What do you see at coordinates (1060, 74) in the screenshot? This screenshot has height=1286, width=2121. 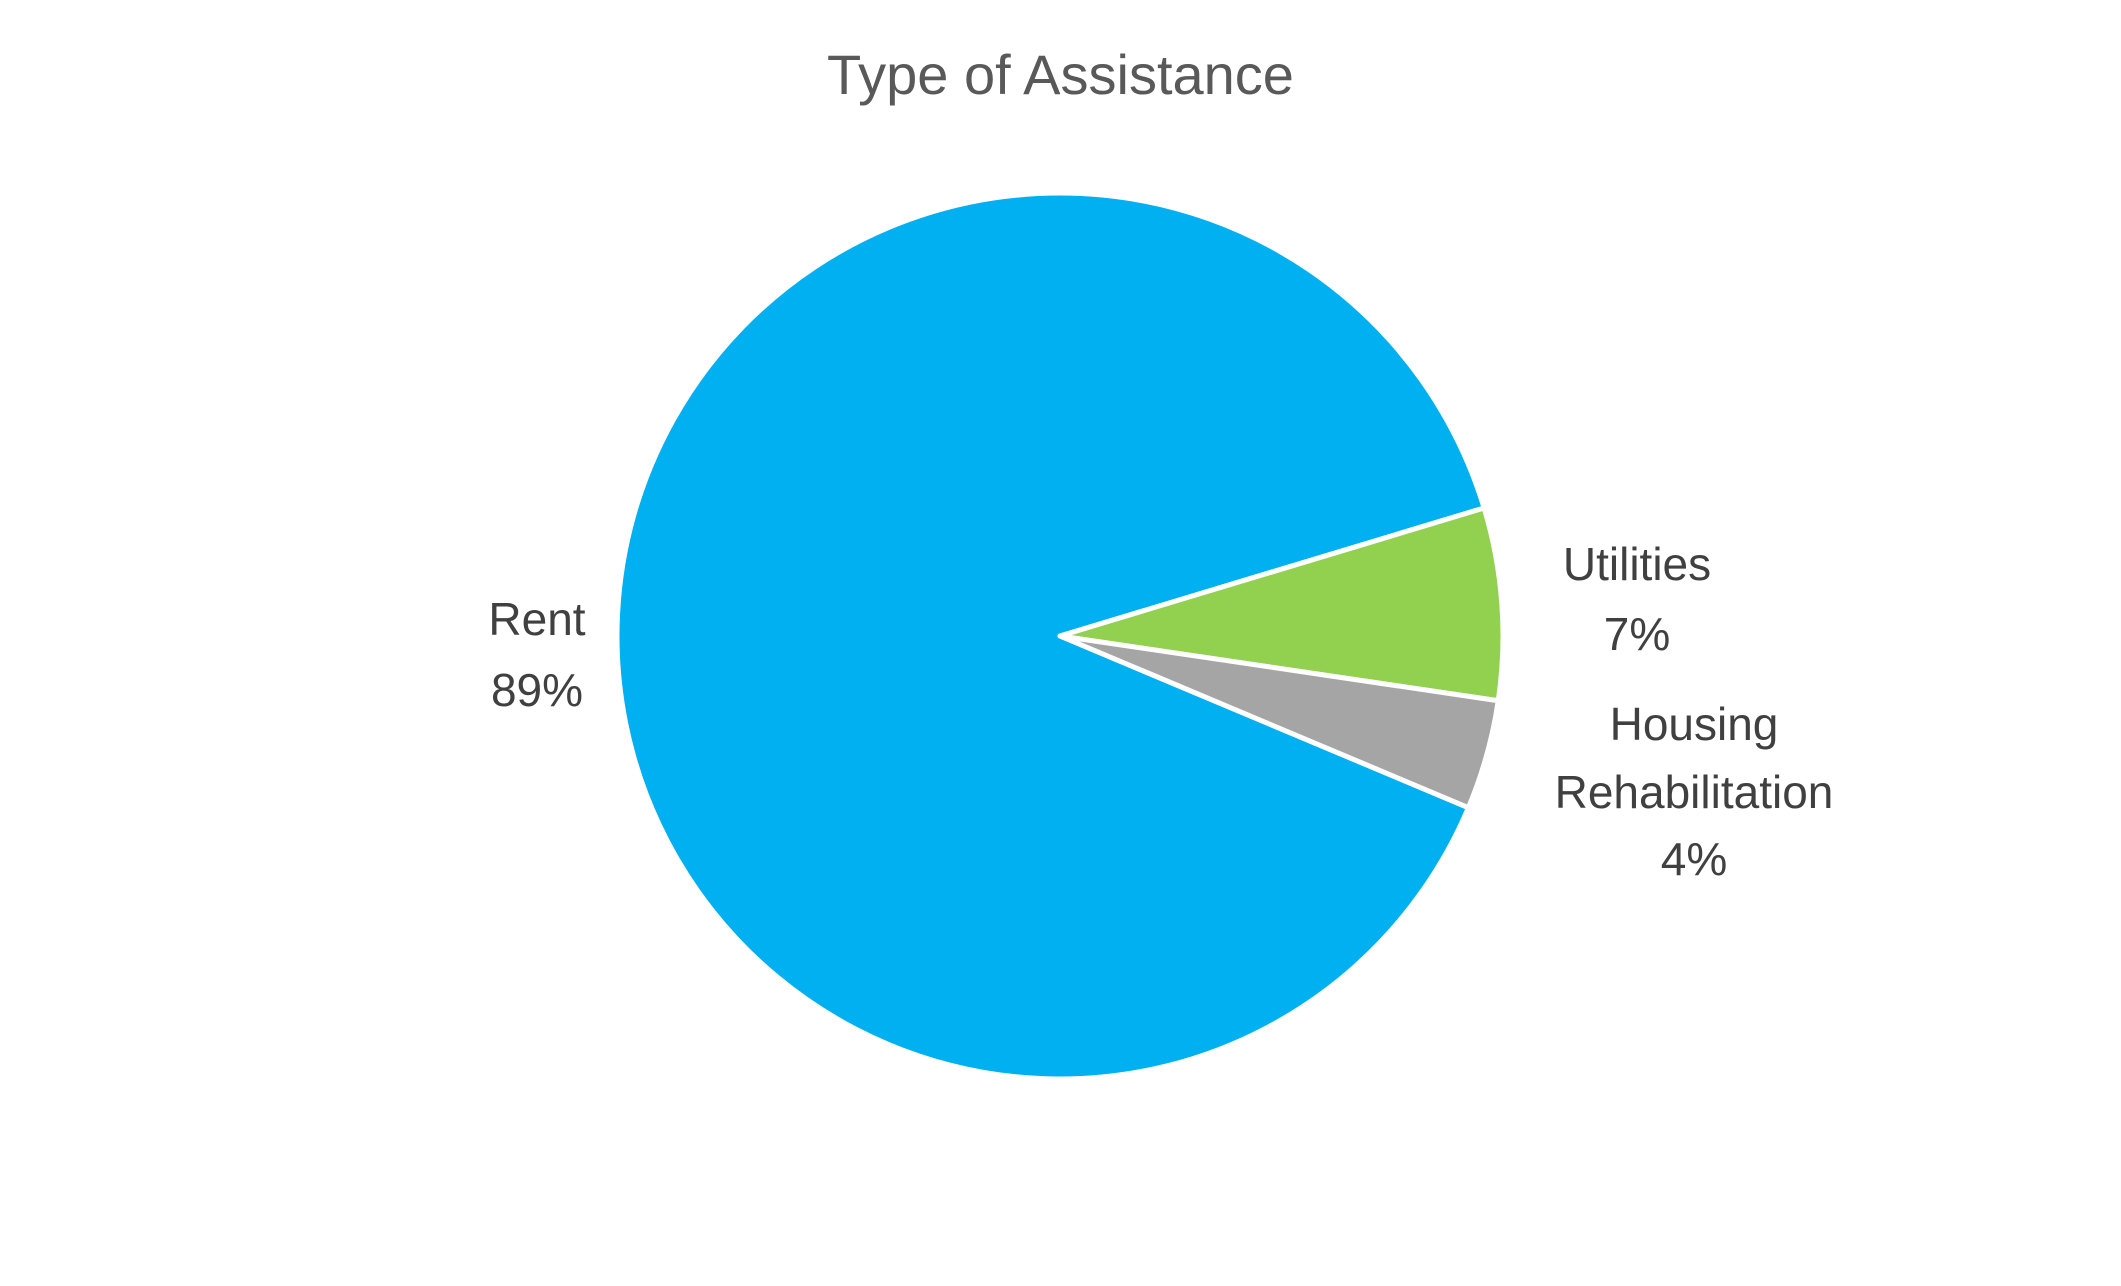 I see `chart-title: Type of Assistance` at bounding box center [1060, 74].